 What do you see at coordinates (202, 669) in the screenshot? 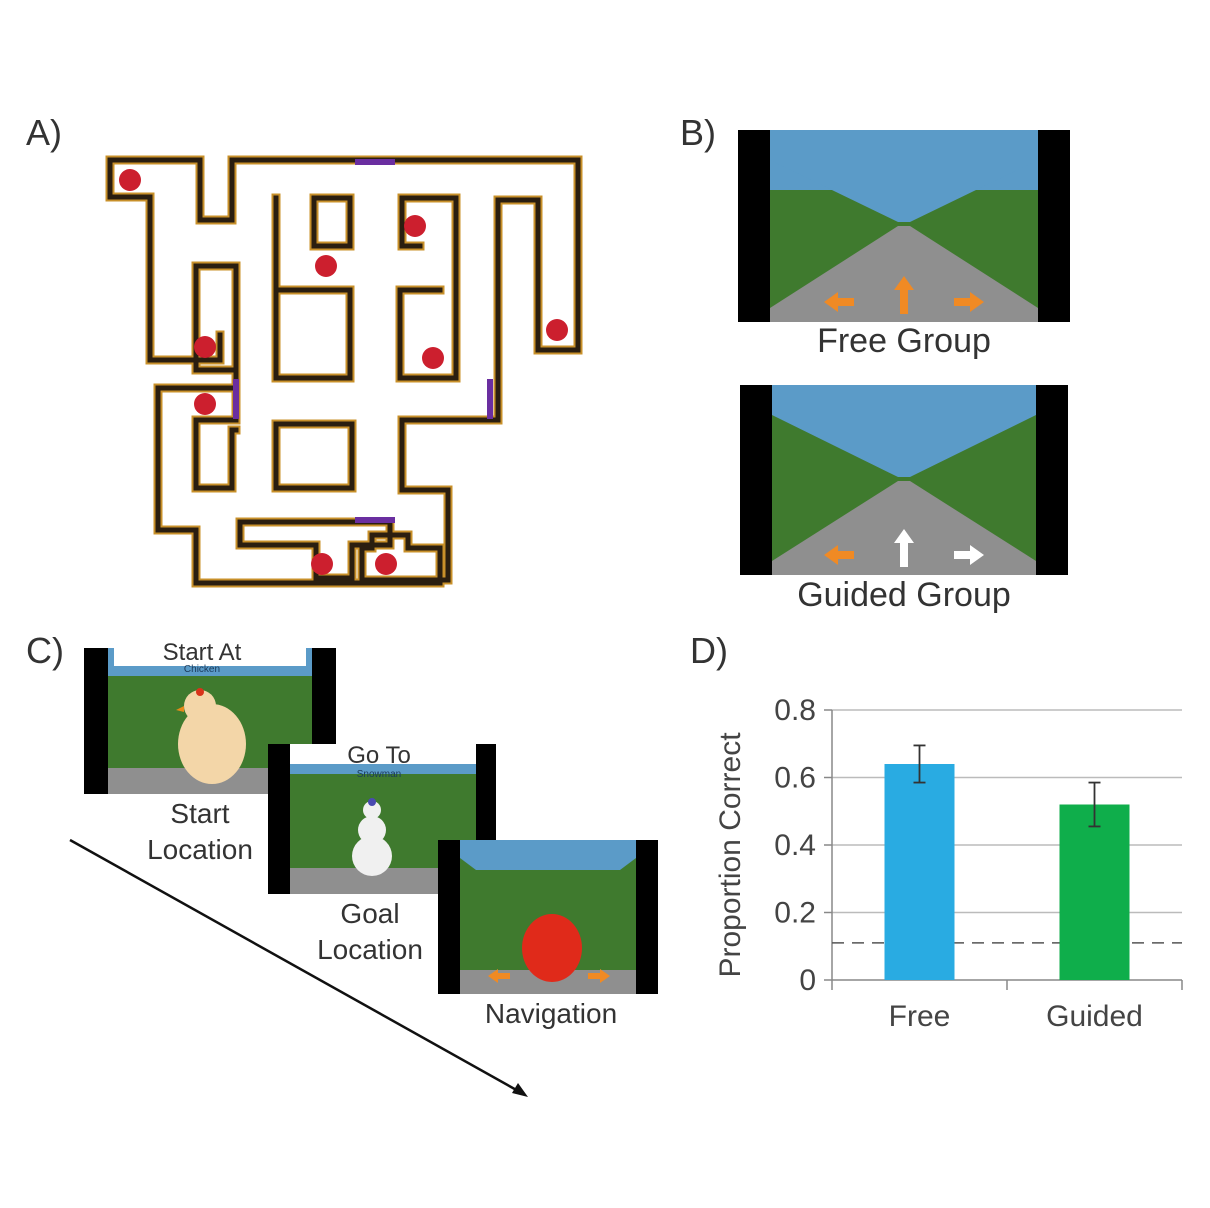
I see `start-screen-subtitle: Chicken` at bounding box center [202, 669].